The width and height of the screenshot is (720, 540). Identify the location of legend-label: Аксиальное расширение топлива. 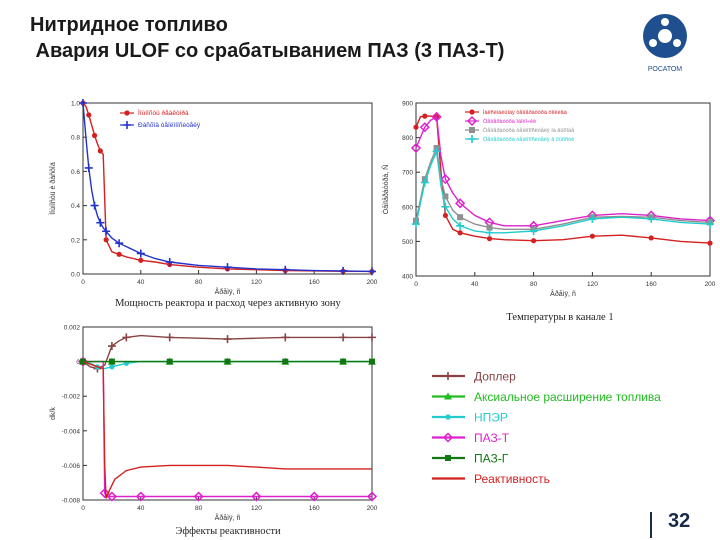
(567, 397).